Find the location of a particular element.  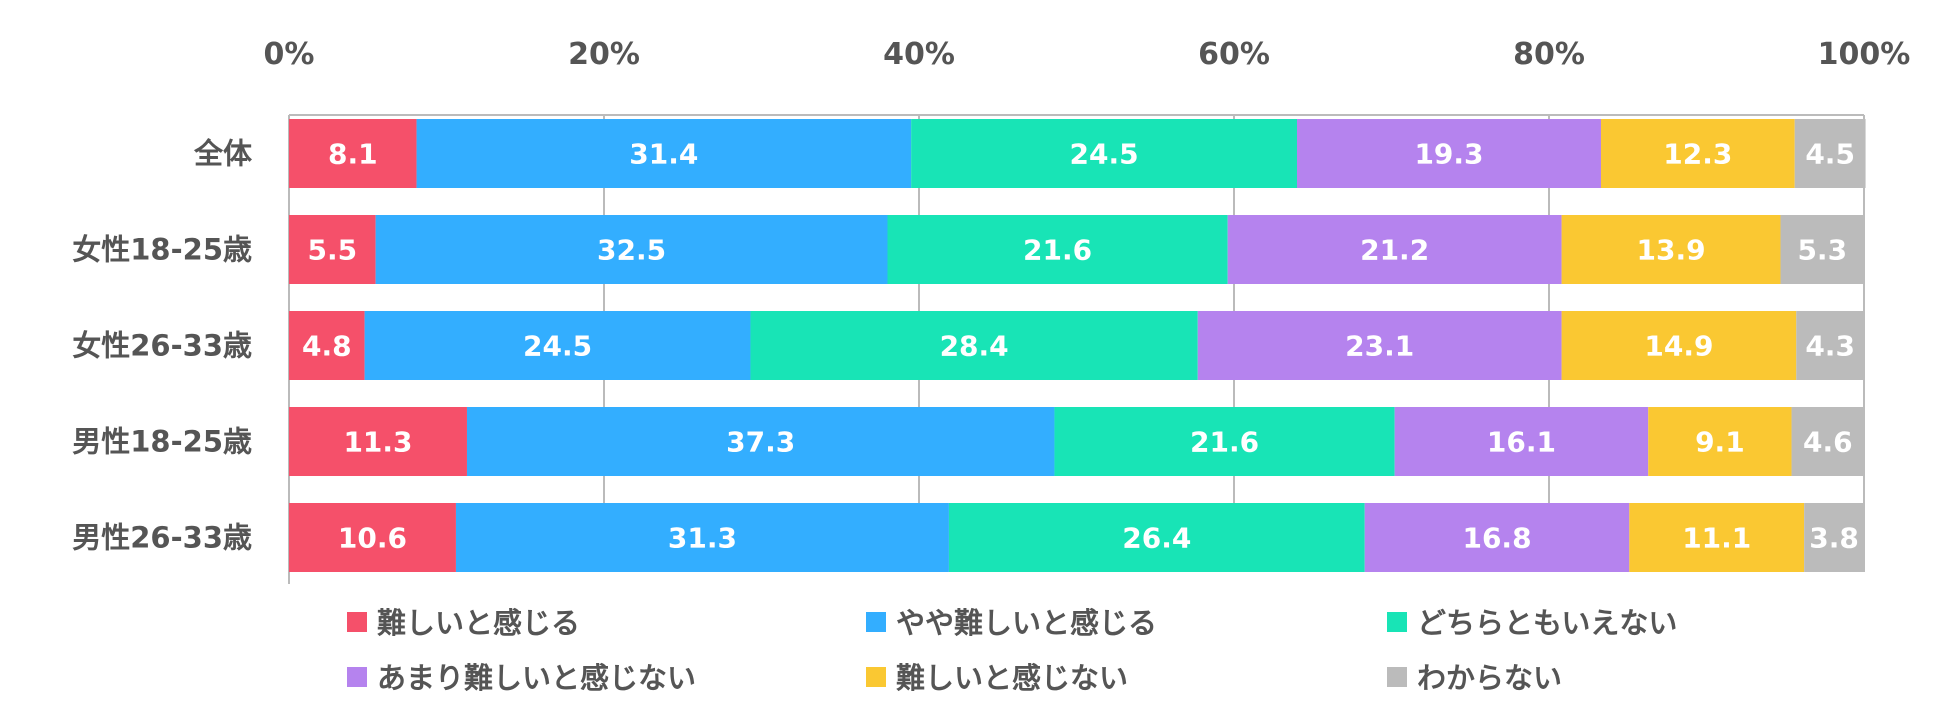

data-label: 26.4 is located at coordinates (1156, 538).